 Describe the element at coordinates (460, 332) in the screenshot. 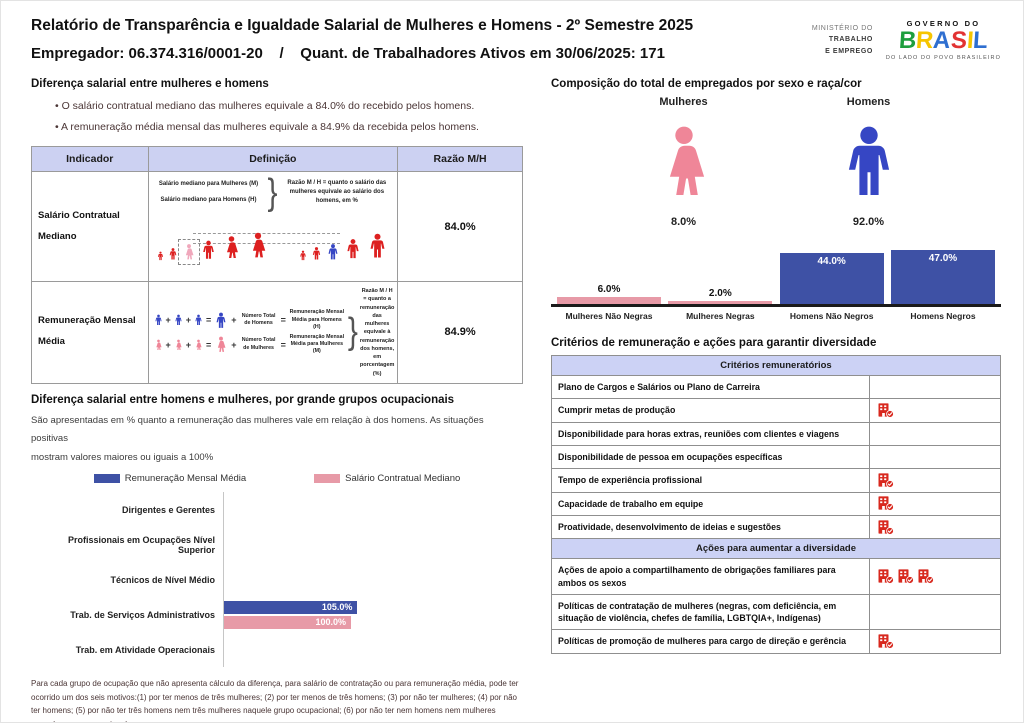

I see `ratio-value: 84.9%` at that location.